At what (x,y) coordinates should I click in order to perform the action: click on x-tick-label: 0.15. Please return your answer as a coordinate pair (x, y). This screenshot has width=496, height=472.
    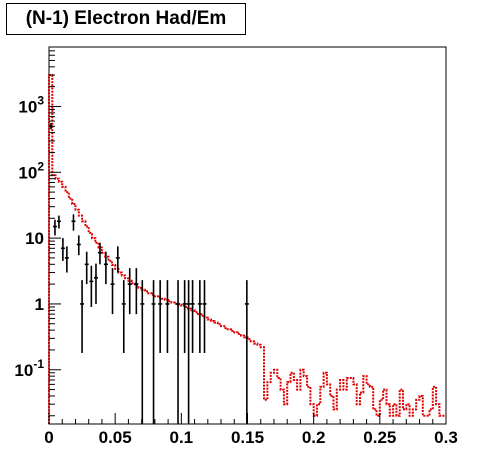
    Looking at the image, I should click on (247, 437).